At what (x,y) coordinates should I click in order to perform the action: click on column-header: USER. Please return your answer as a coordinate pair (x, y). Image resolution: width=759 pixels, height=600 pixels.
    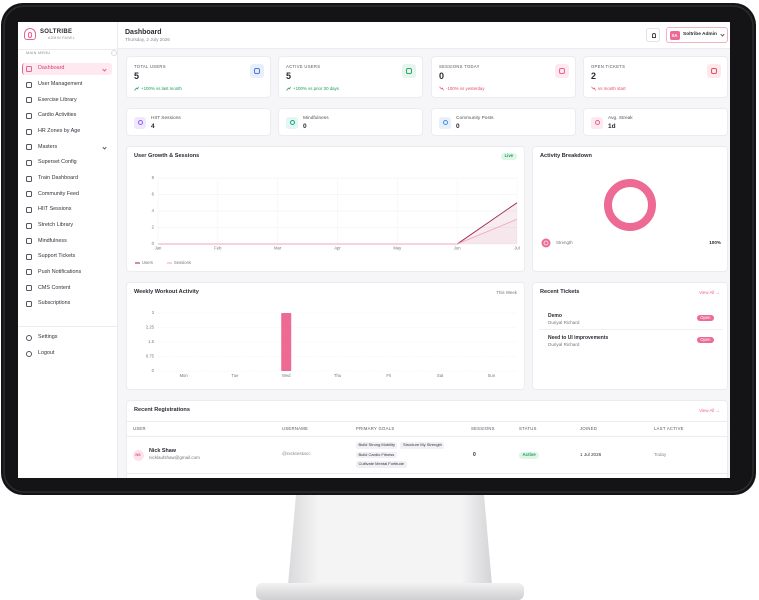
    Looking at the image, I should click on (139, 428).